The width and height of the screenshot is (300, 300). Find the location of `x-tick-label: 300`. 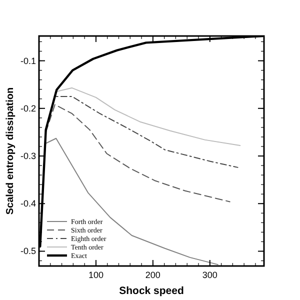

x-tick-label: 300 is located at coordinates (210, 275).